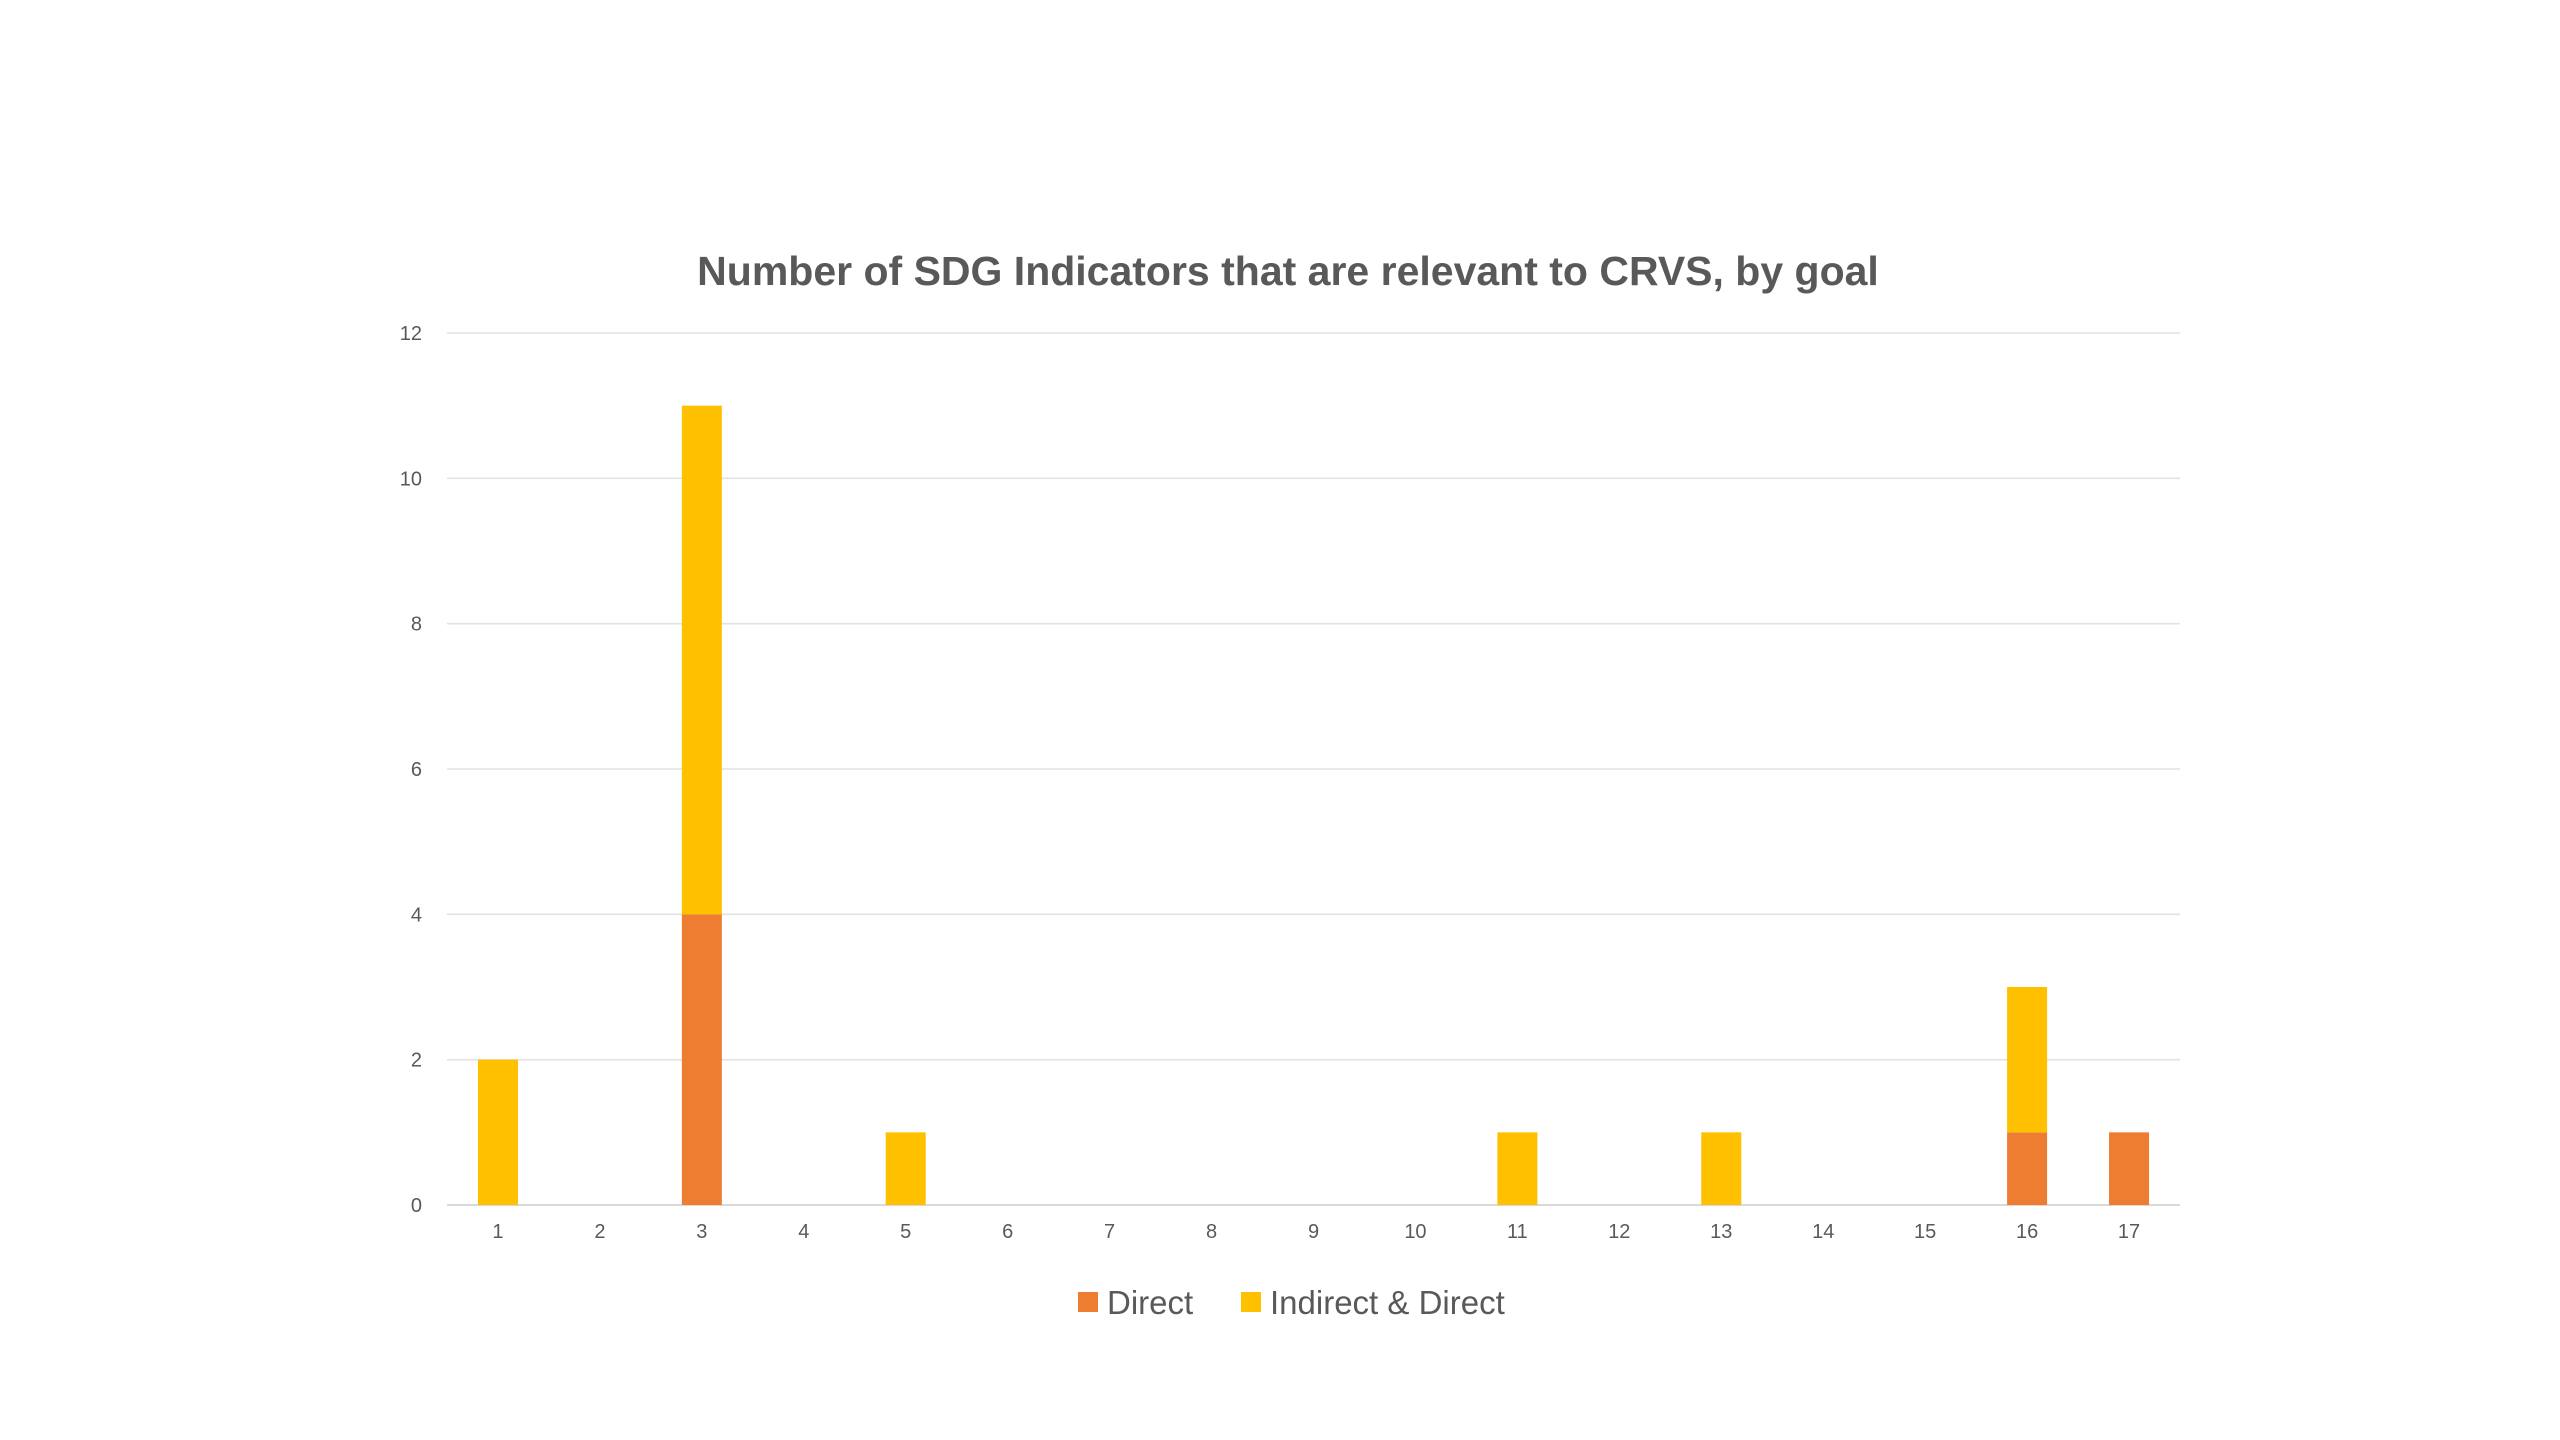 Image resolution: width=2560 pixels, height=1440 pixels. What do you see at coordinates (1109, 1232) in the screenshot?
I see `x-tick-label: 7` at bounding box center [1109, 1232].